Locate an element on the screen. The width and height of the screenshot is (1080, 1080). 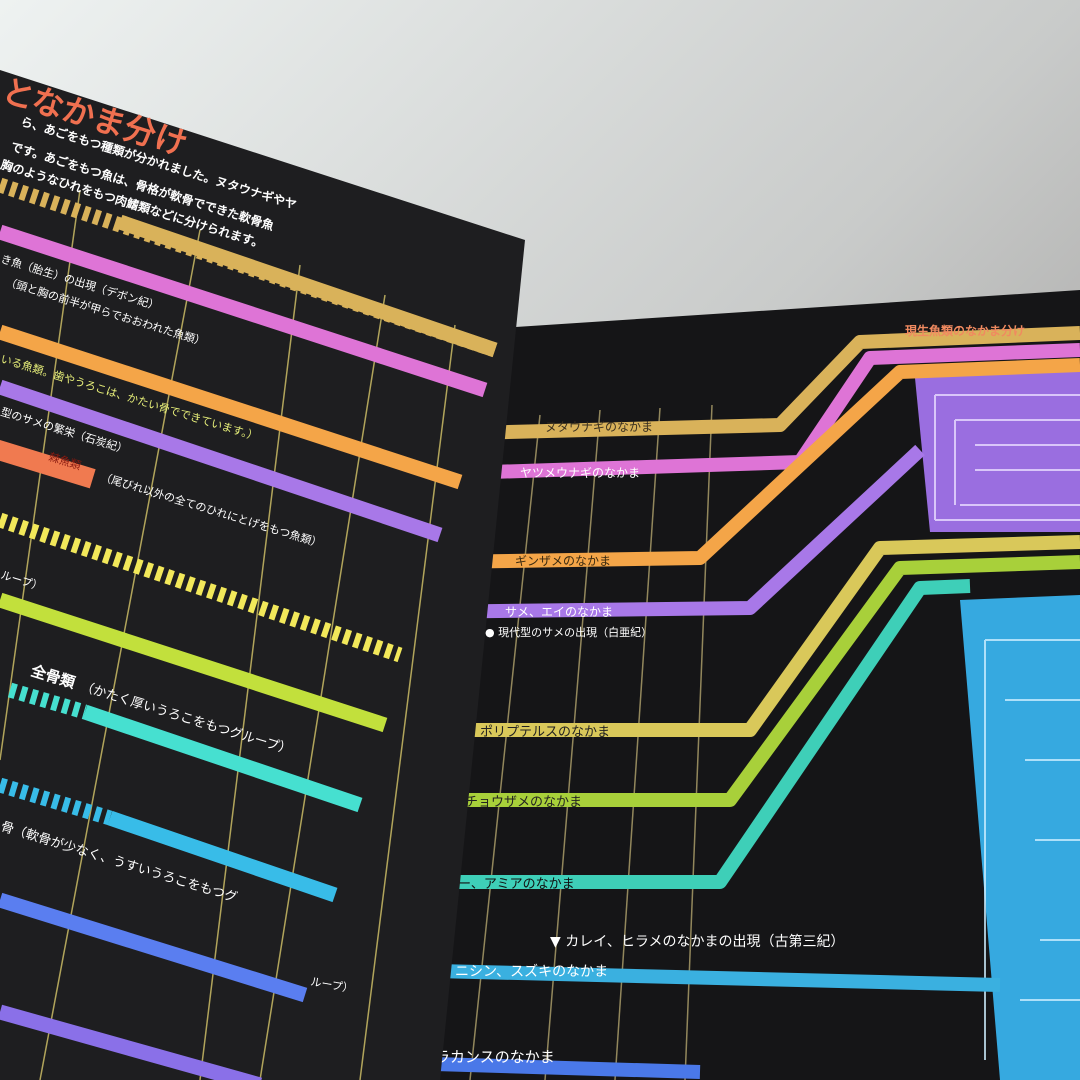
band-sky is located at coordinates (222, 856).